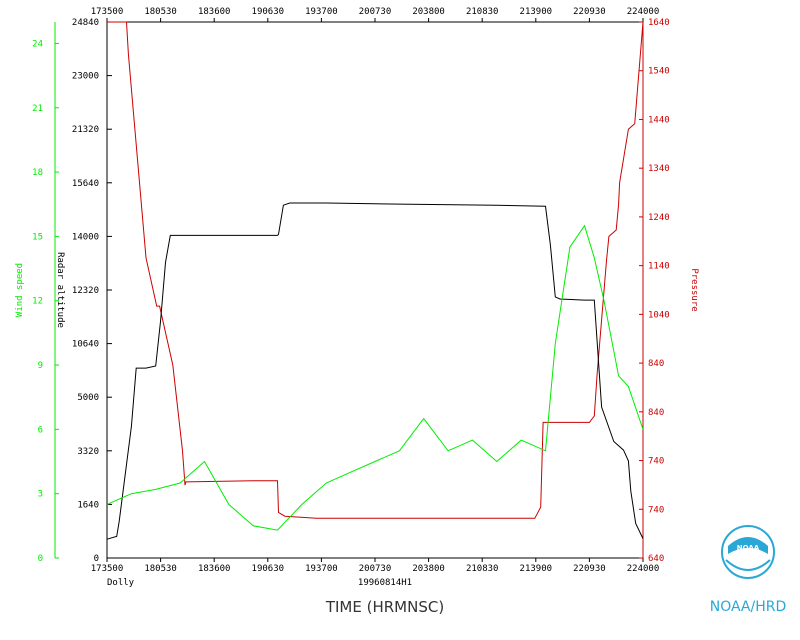 The image size is (800, 640). What do you see at coordinates (85, 345) in the screenshot?
I see `altitude-tick-label: 10640` at bounding box center [85, 345].